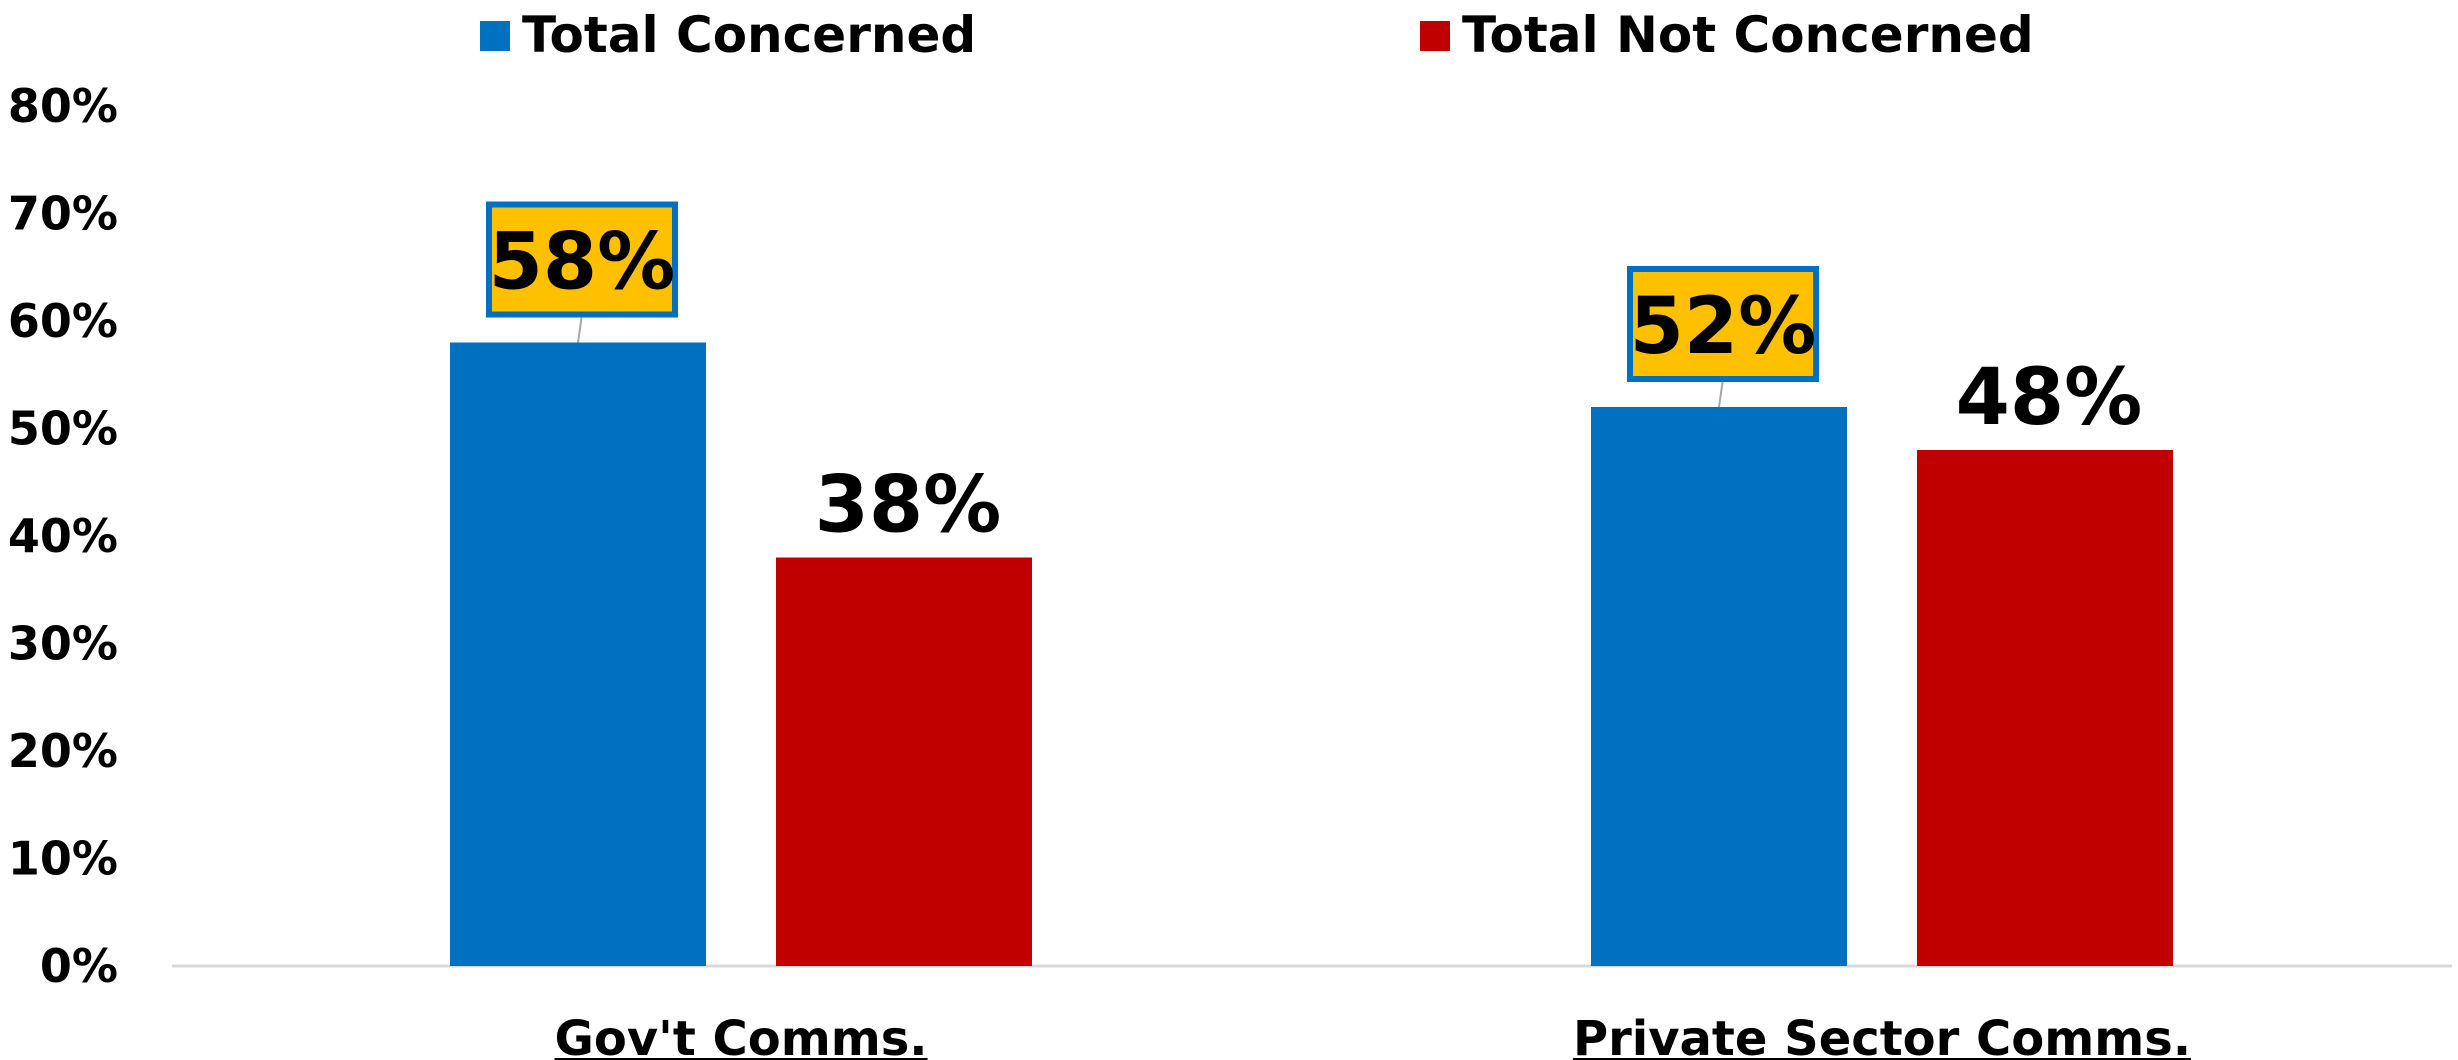 This screenshot has height=1060, width=2458. Describe the element at coordinates (1723, 327) in the screenshot. I see `data-label: 52%` at that location.